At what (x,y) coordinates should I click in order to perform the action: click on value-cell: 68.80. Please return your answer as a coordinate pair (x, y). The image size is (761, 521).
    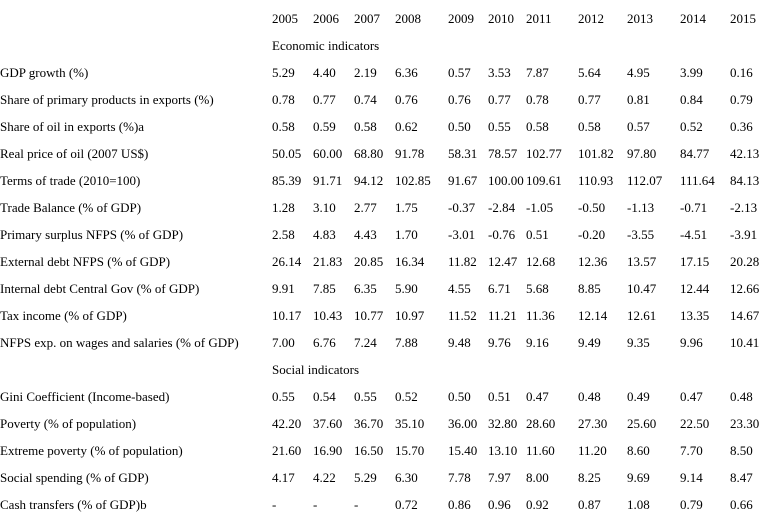
    Looking at the image, I should click on (369, 153).